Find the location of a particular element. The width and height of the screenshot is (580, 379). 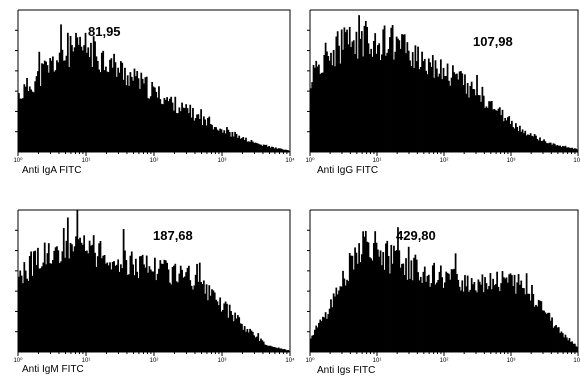

x-tick-label: 10⁰ is located at coordinates (18, 360).